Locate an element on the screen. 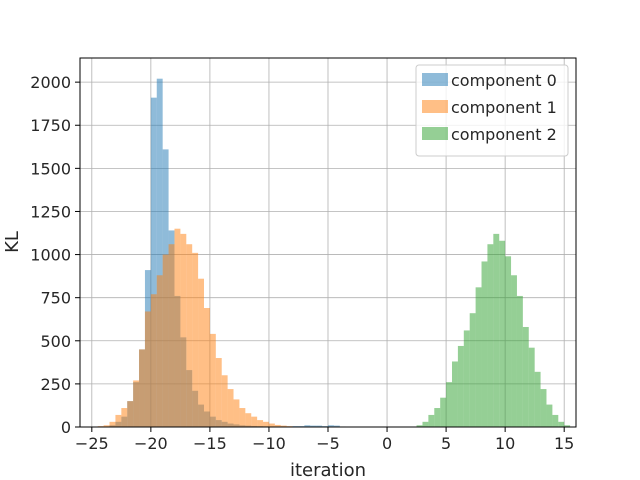 Image resolution: width=640 pixels, height=480 pixels. y-tick-label-7: 1750 is located at coordinates (50, 125).